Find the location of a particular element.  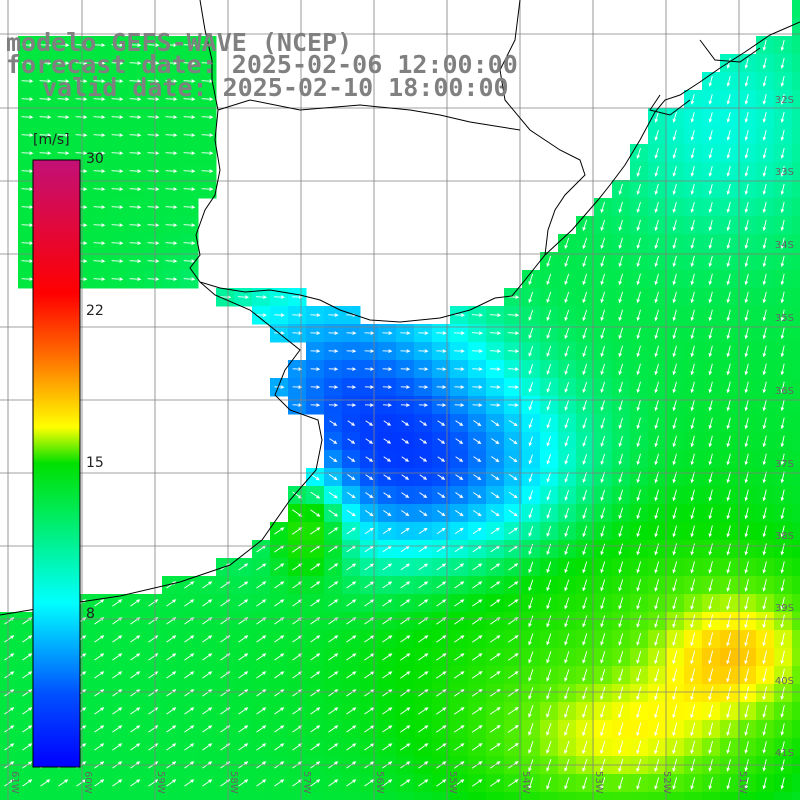

lon-label: 51W is located at coordinates (742, 782).